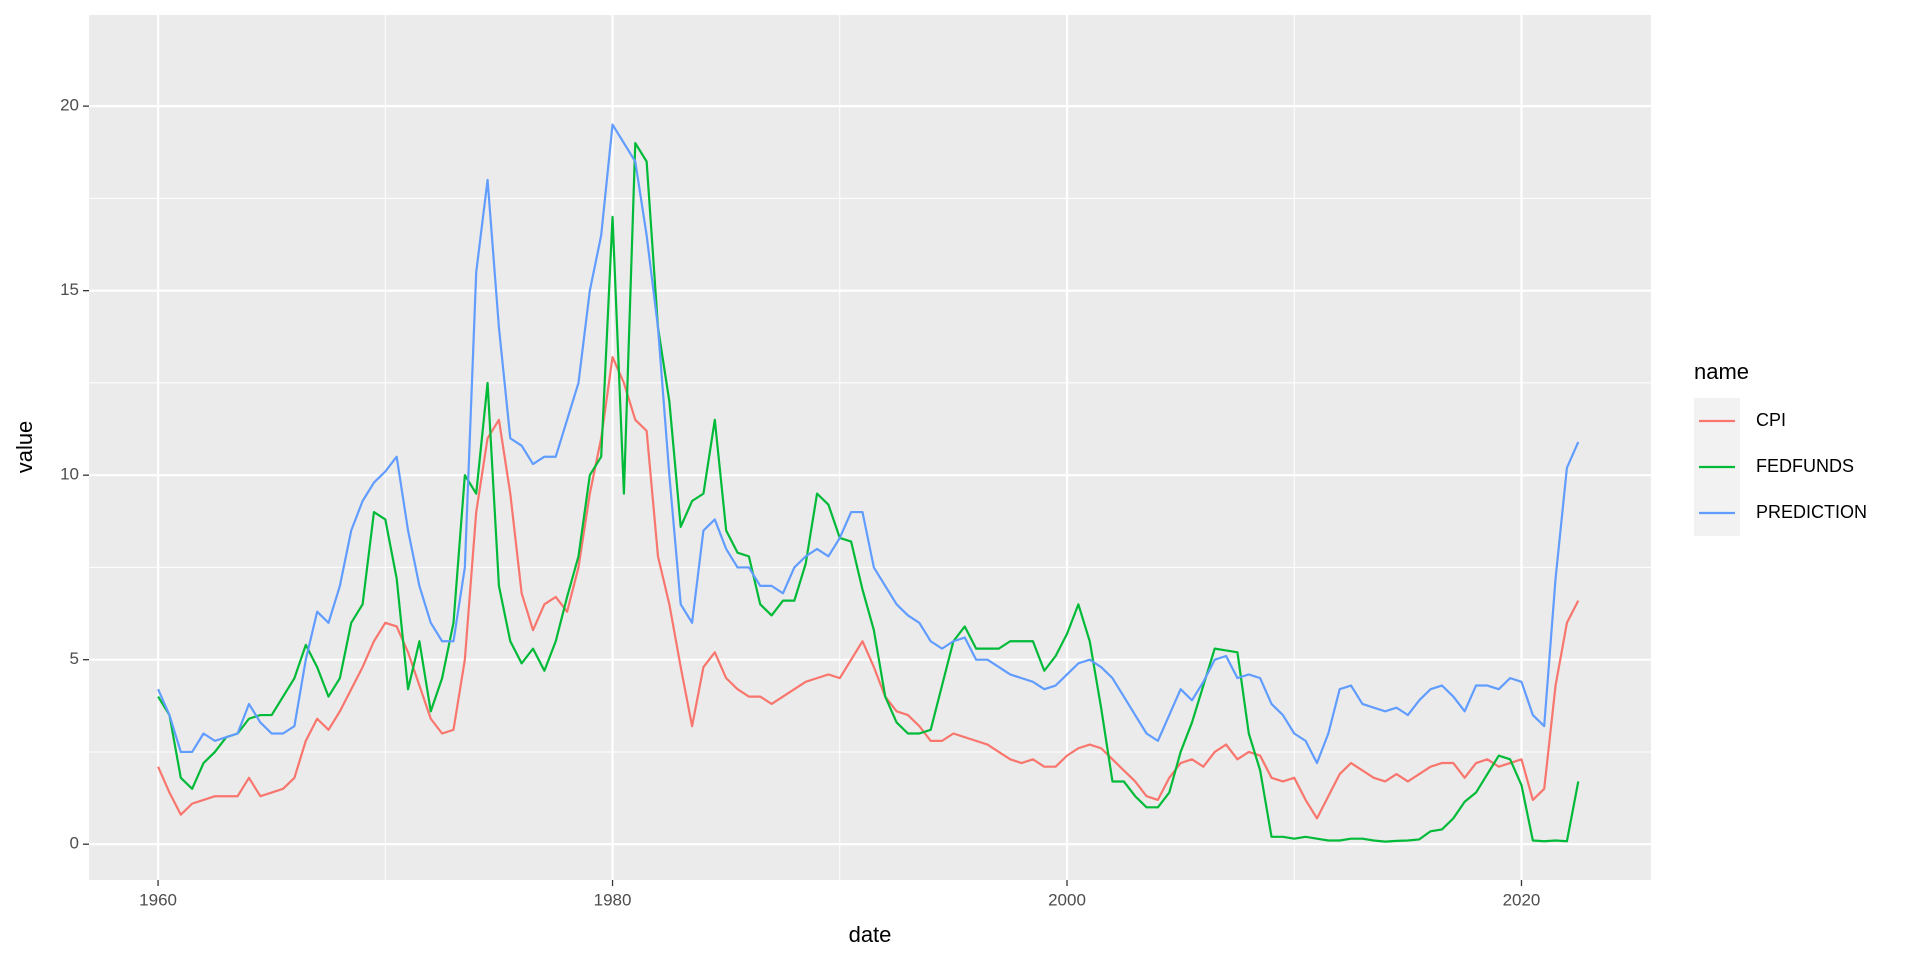  Describe the element at coordinates (613, 899) in the screenshot. I see `x-tick-label: 1980` at that location.